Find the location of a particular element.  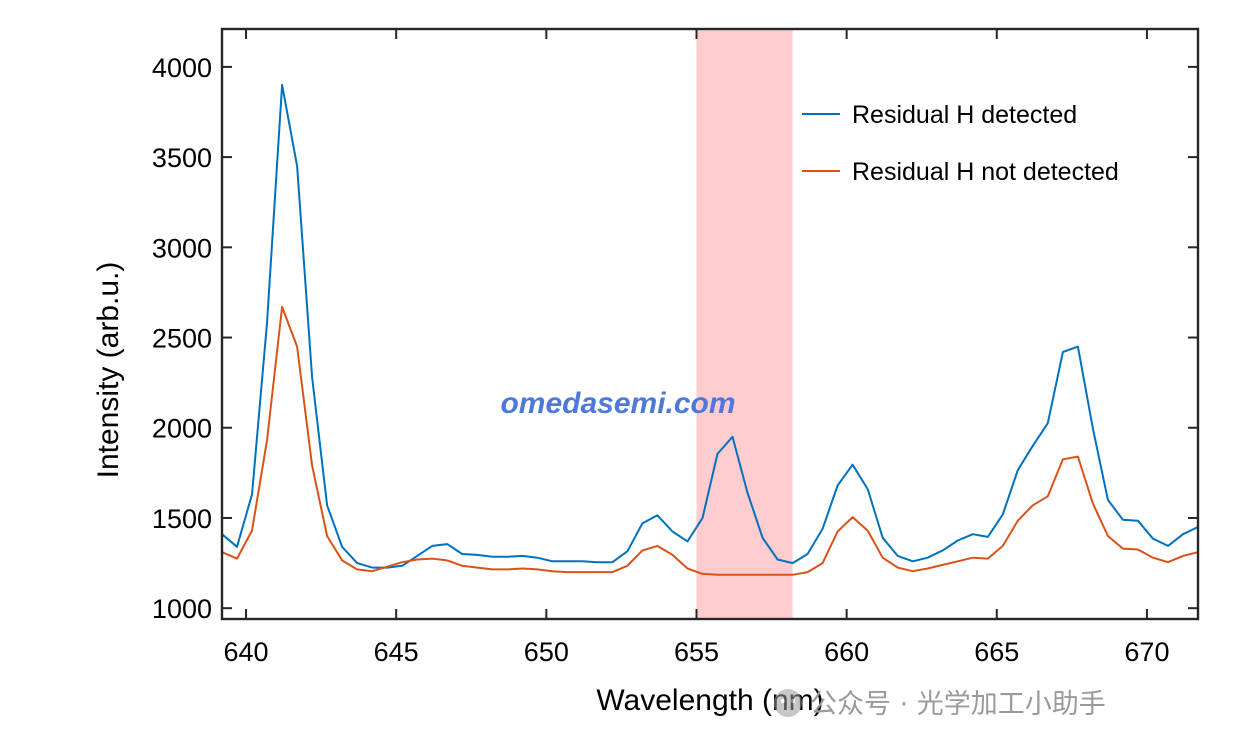

y-tick-label: 1500 is located at coordinates (182, 519).